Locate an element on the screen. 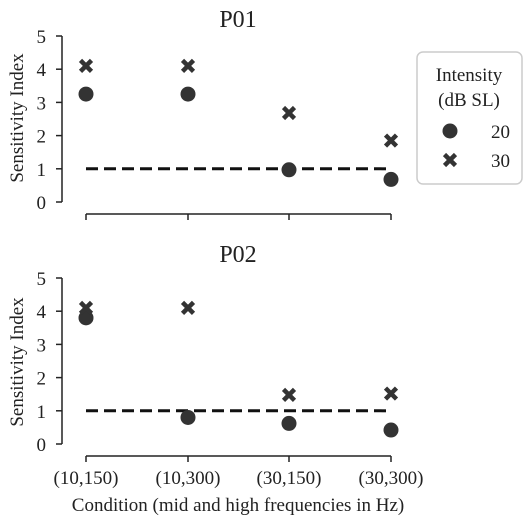  legend-label: 30 is located at coordinates (500, 161).